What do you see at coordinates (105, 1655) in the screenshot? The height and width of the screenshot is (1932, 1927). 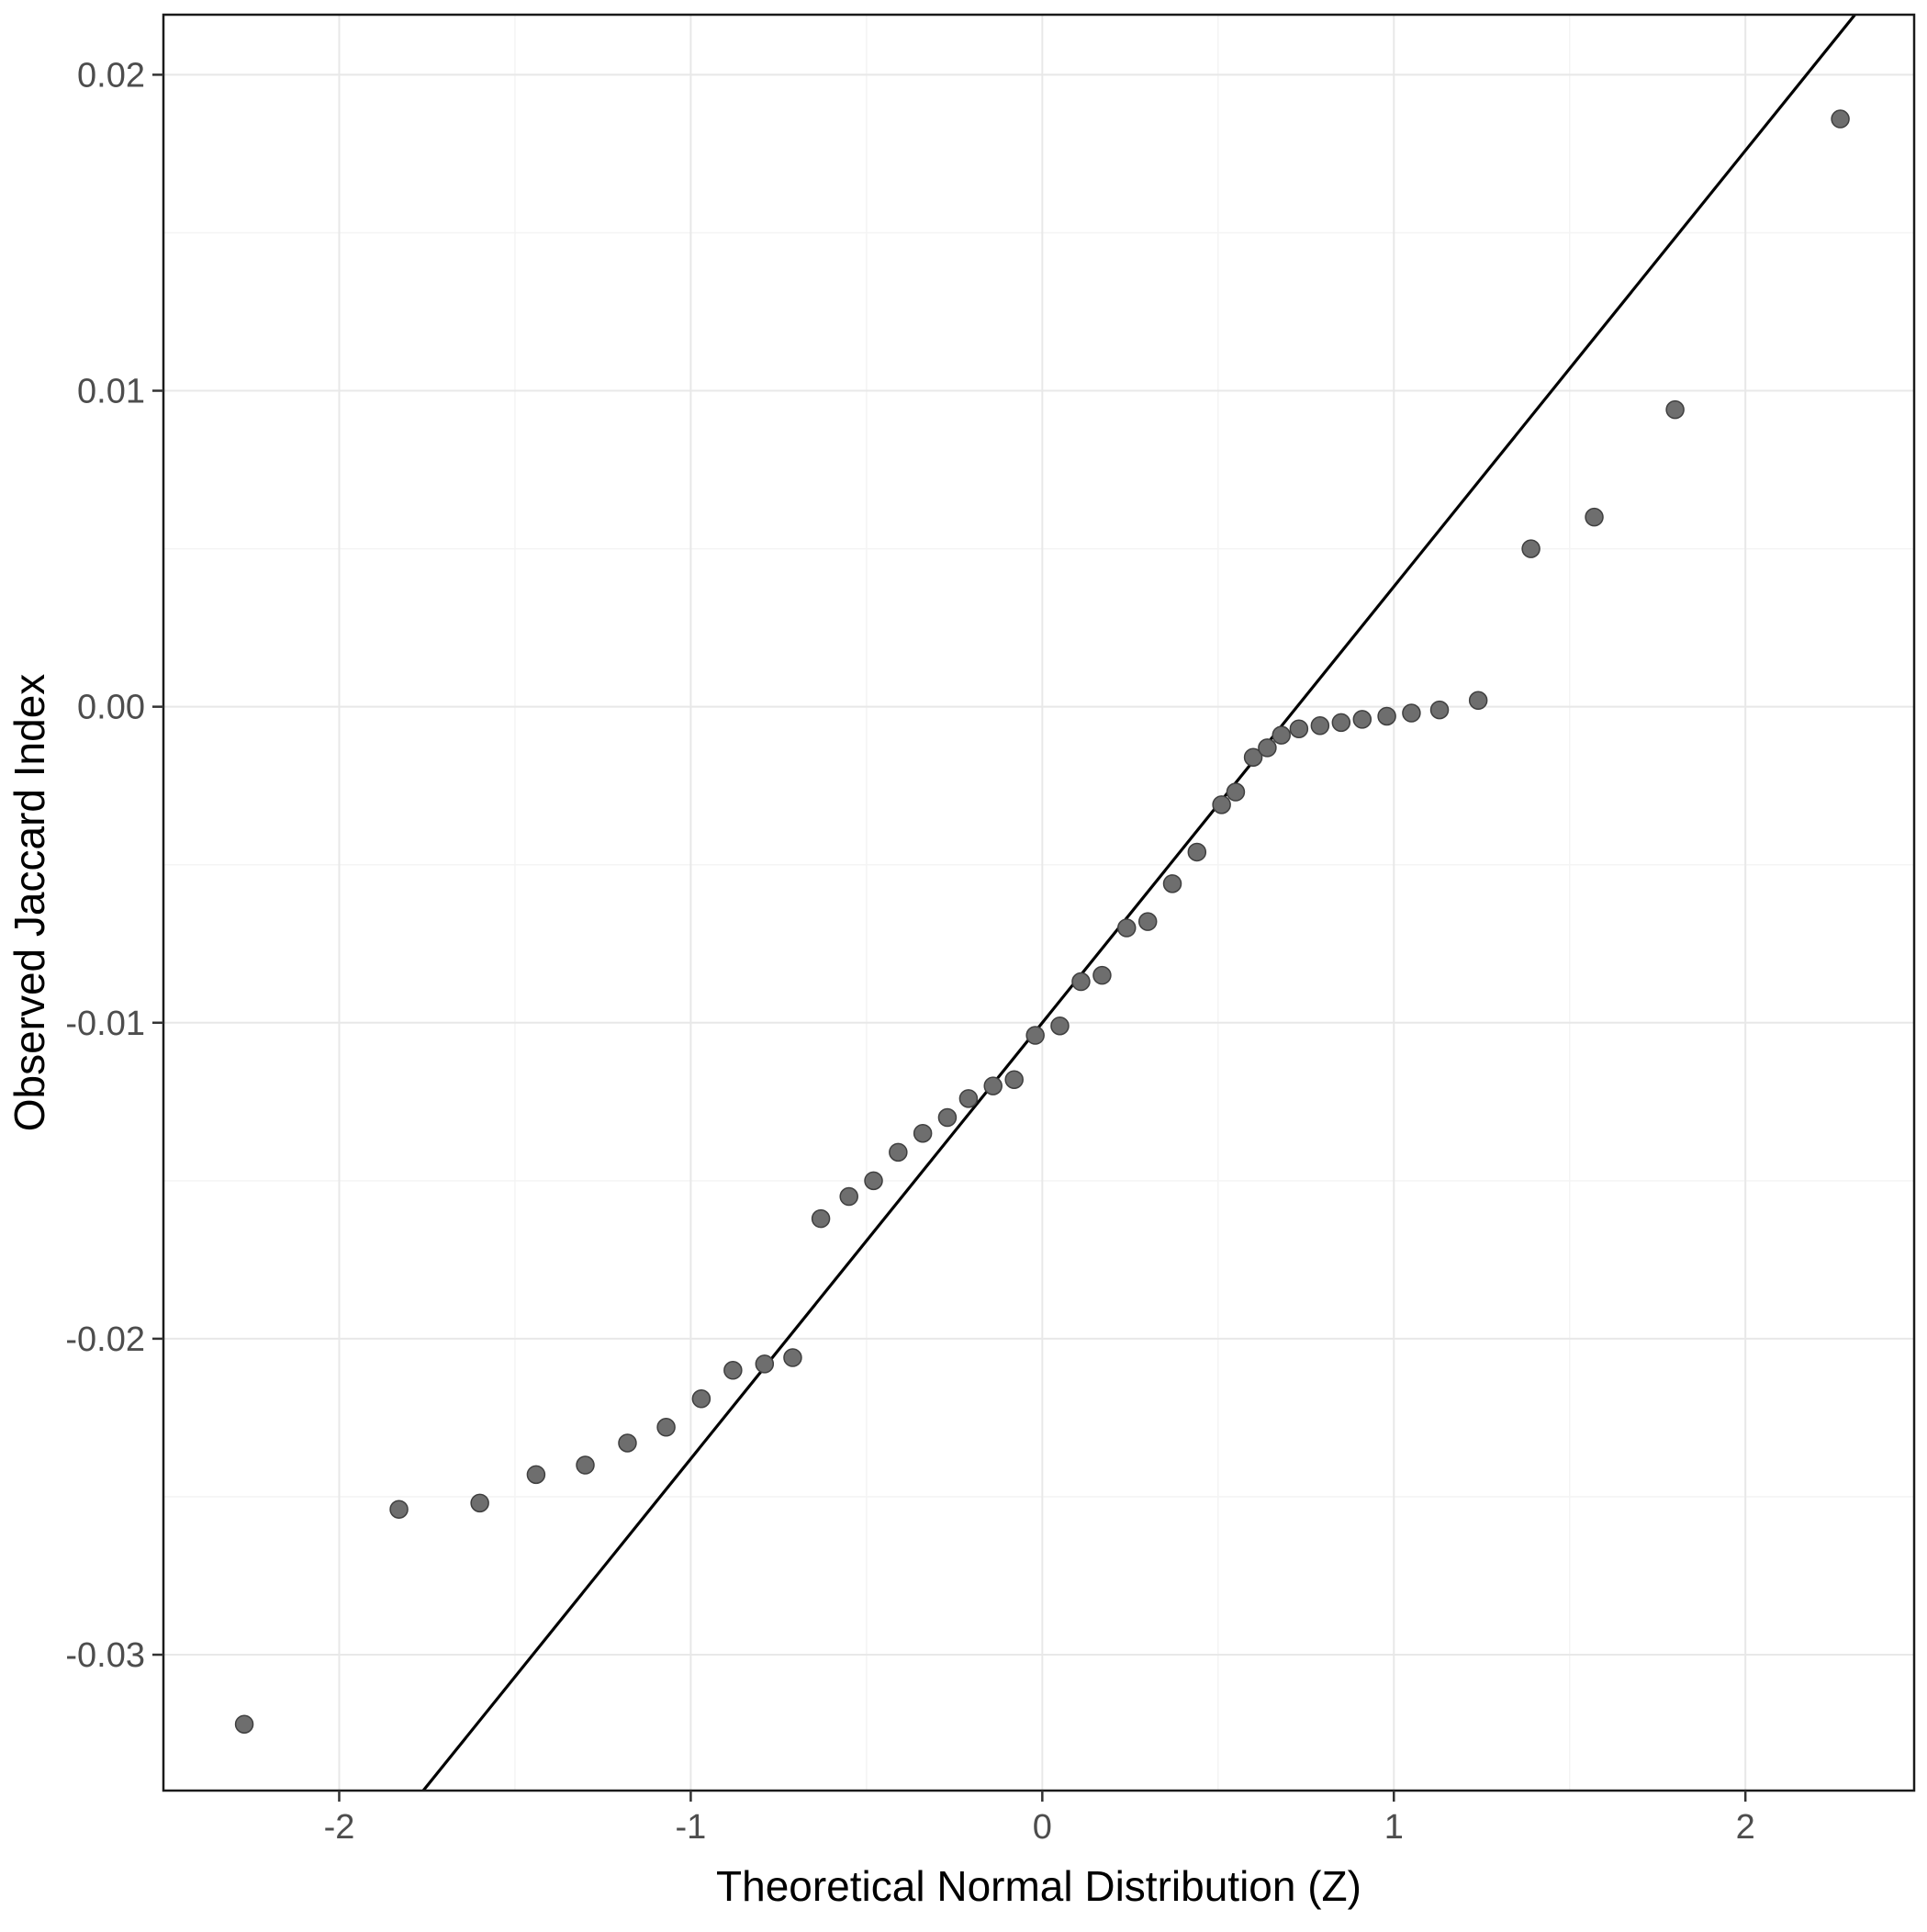 I see `y-tick-label: -0.03` at bounding box center [105, 1655].